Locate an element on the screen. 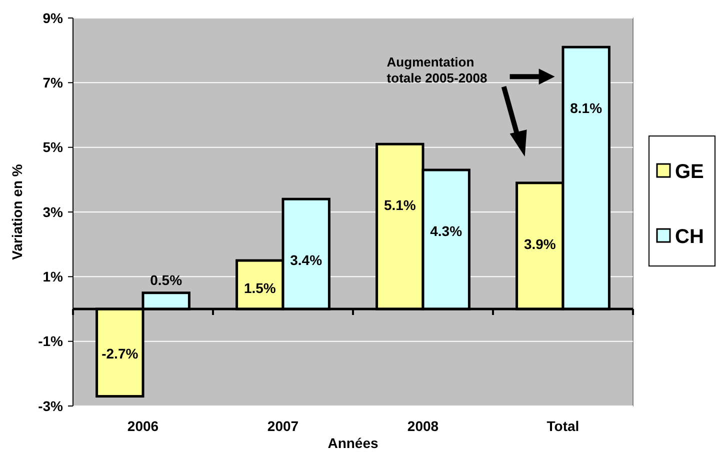 Image resolution: width=721 pixels, height=452 pixels. data-label: 3.9% is located at coordinates (540, 244).